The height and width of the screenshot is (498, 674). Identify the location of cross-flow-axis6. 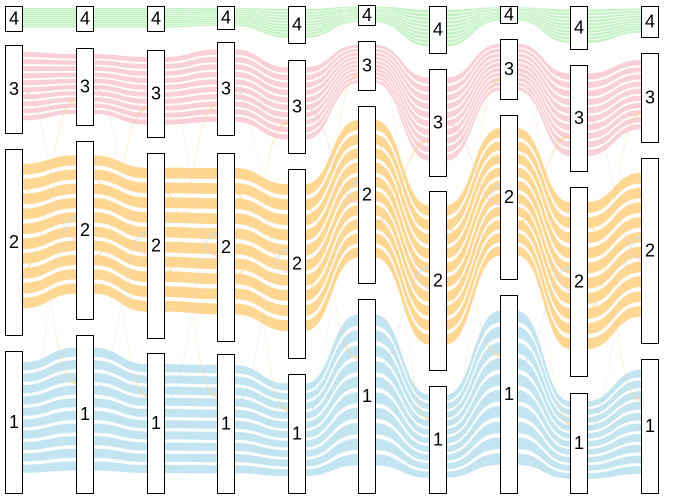
(402, 181).